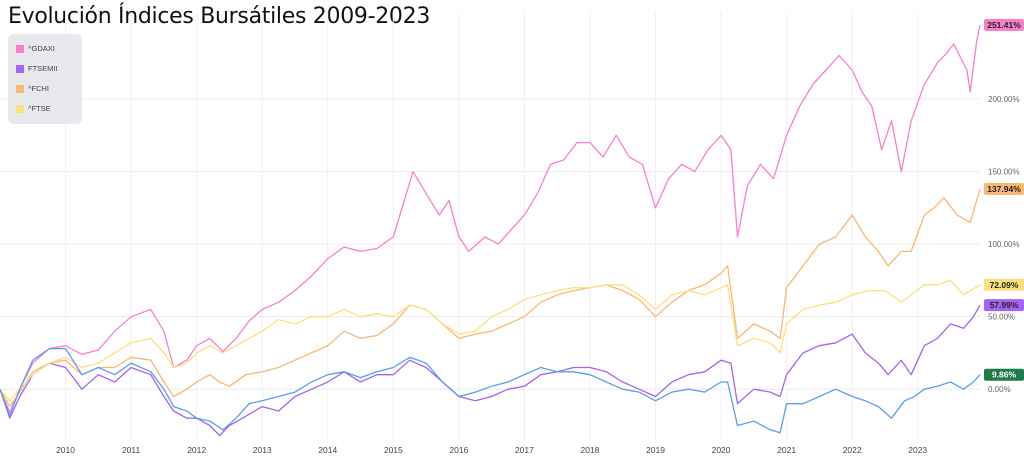 The width and height of the screenshot is (1024, 456). I want to click on y-tick-label: 100.00%, so click(1004, 244).